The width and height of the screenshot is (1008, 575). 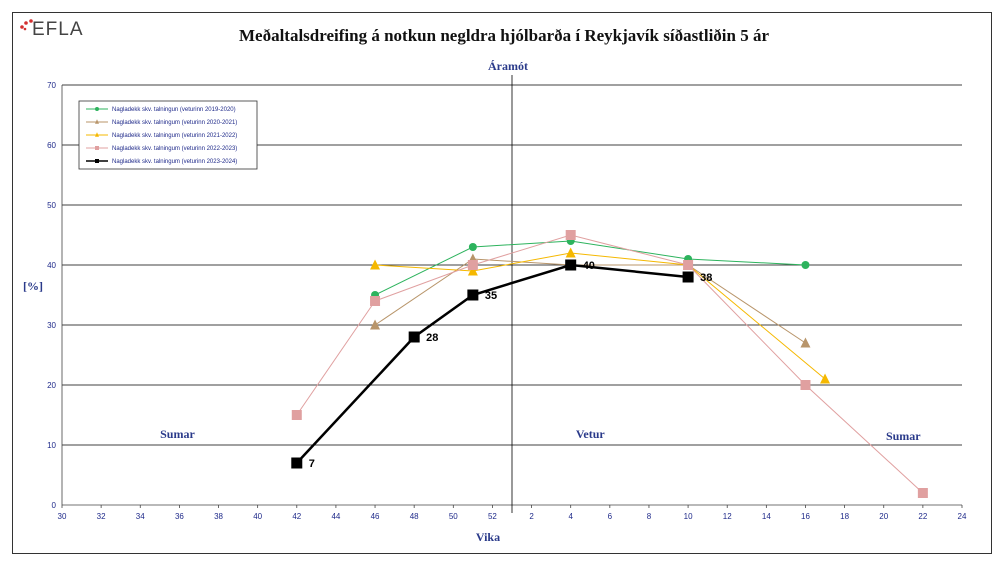 What do you see at coordinates (766, 516) in the screenshot?
I see `x-tick-label: 14` at bounding box center [766, 516].